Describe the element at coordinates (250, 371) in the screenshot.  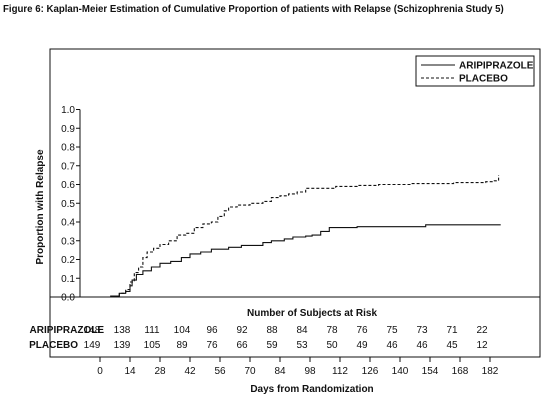
I see `x-tick-label: 70` at that location.